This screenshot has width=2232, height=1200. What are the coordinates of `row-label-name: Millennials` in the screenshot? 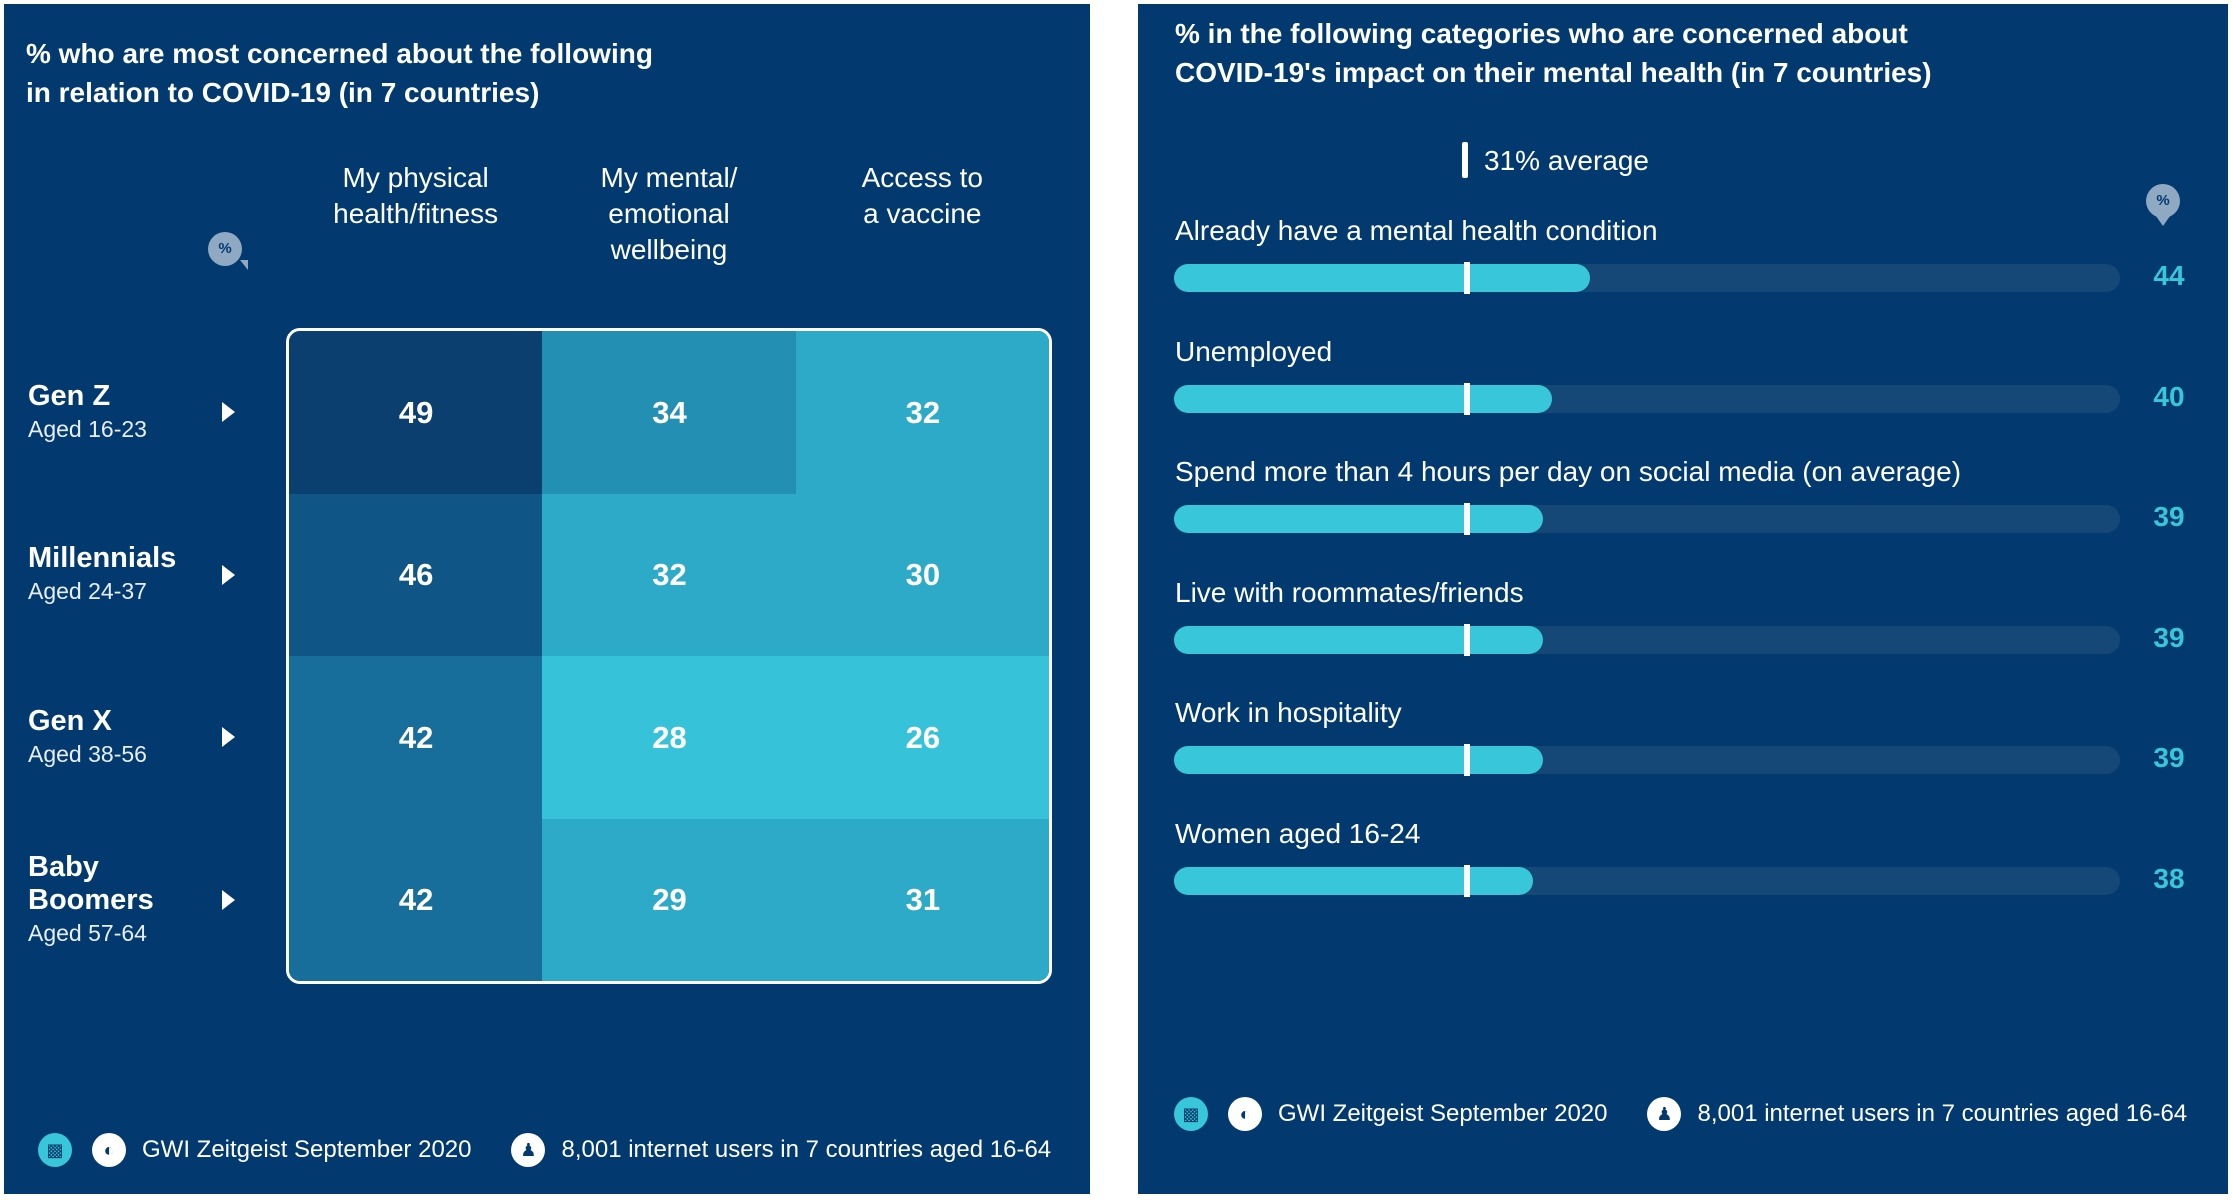 It's located at (102, 558).